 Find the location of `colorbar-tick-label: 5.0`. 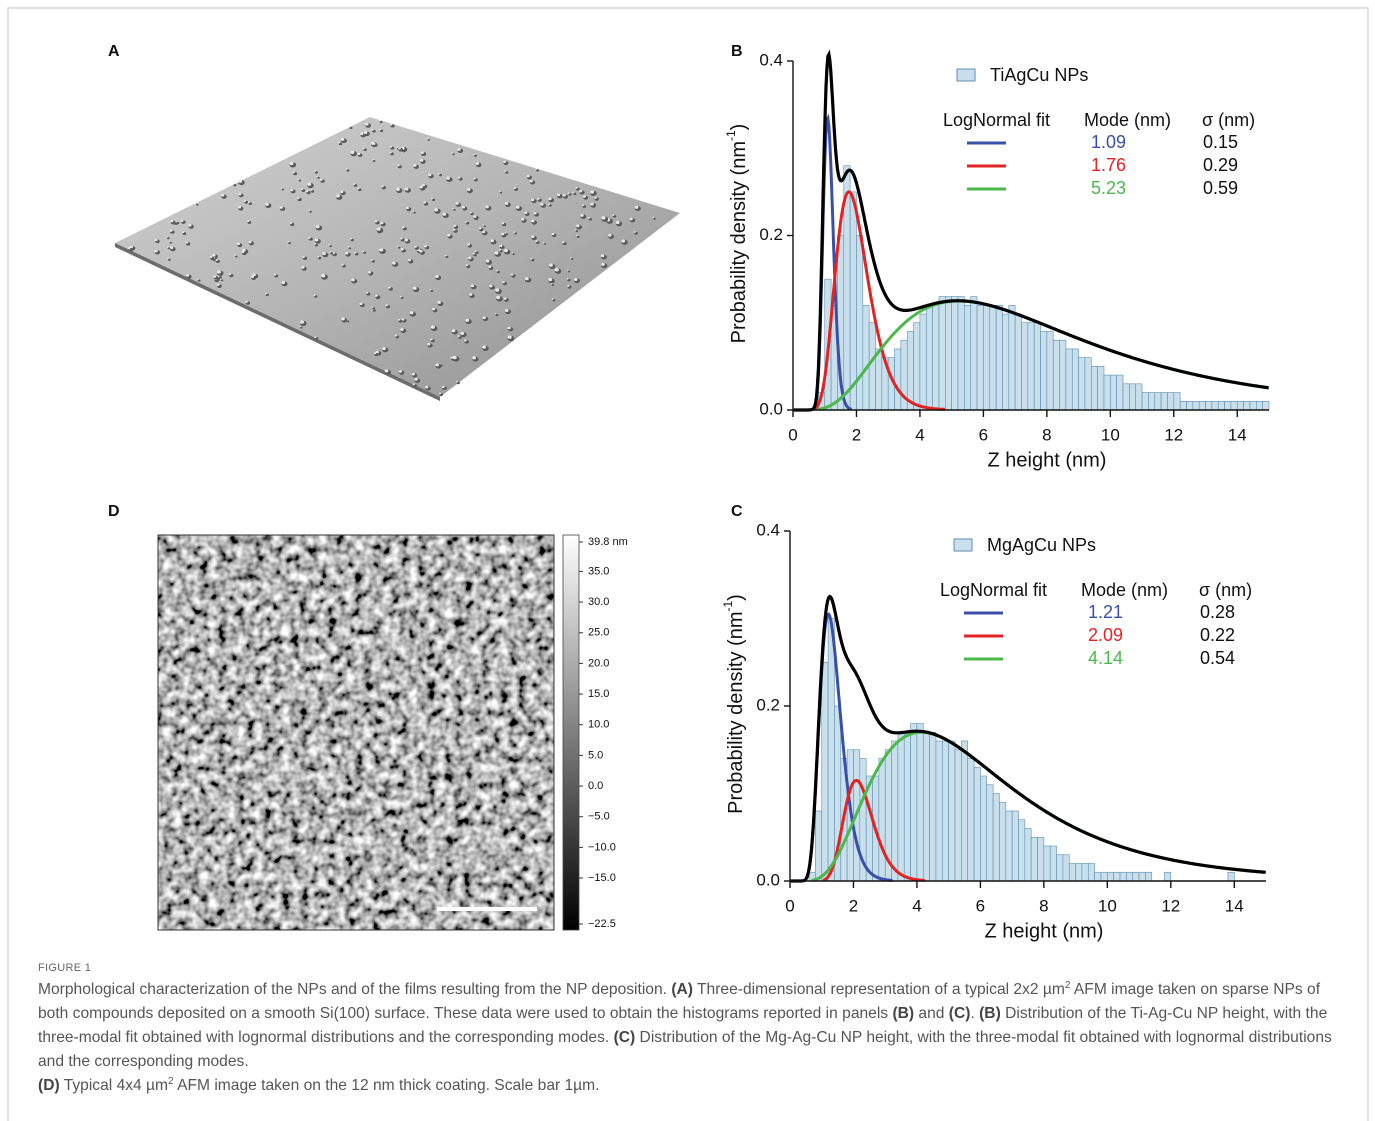

colorbar-tick-label: 5.0 is located at coordinates (595, 755).